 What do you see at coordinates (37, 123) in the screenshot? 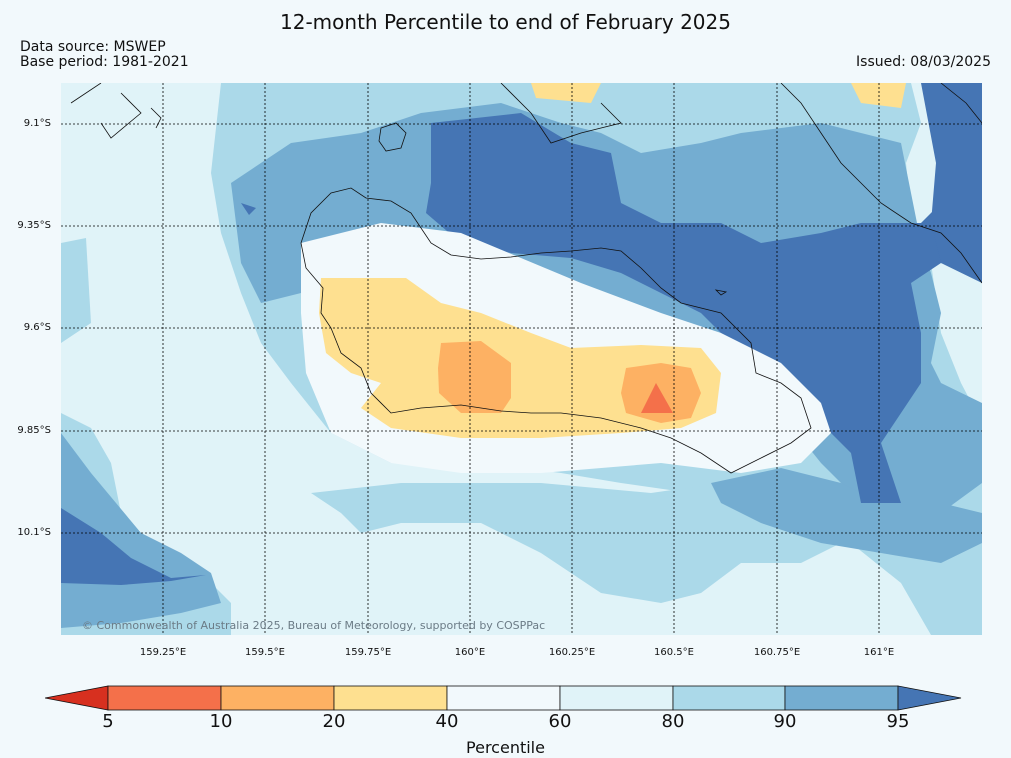
I see `lat-label: 9.1°S` at bounding box center [37, 123].